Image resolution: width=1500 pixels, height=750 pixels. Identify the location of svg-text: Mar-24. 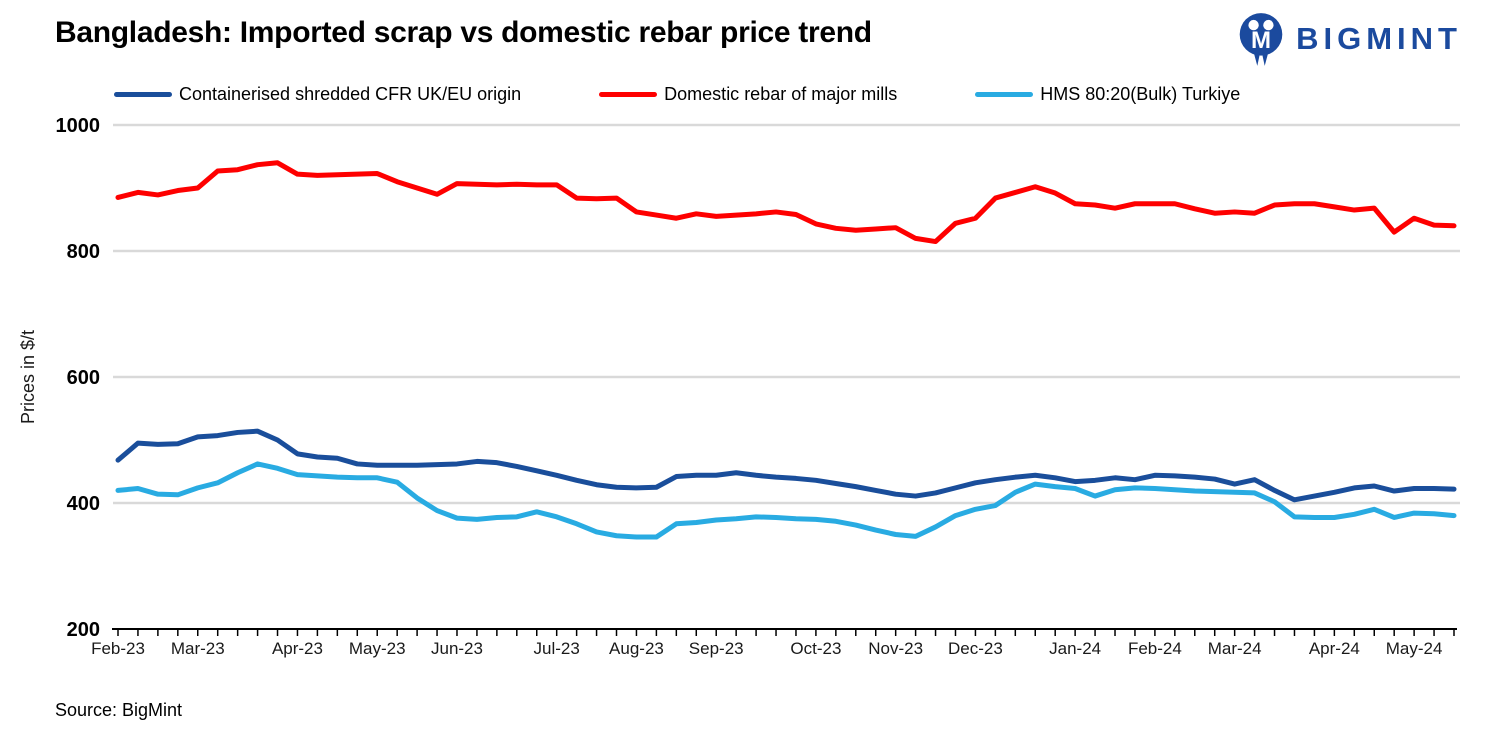
(1235, 648).